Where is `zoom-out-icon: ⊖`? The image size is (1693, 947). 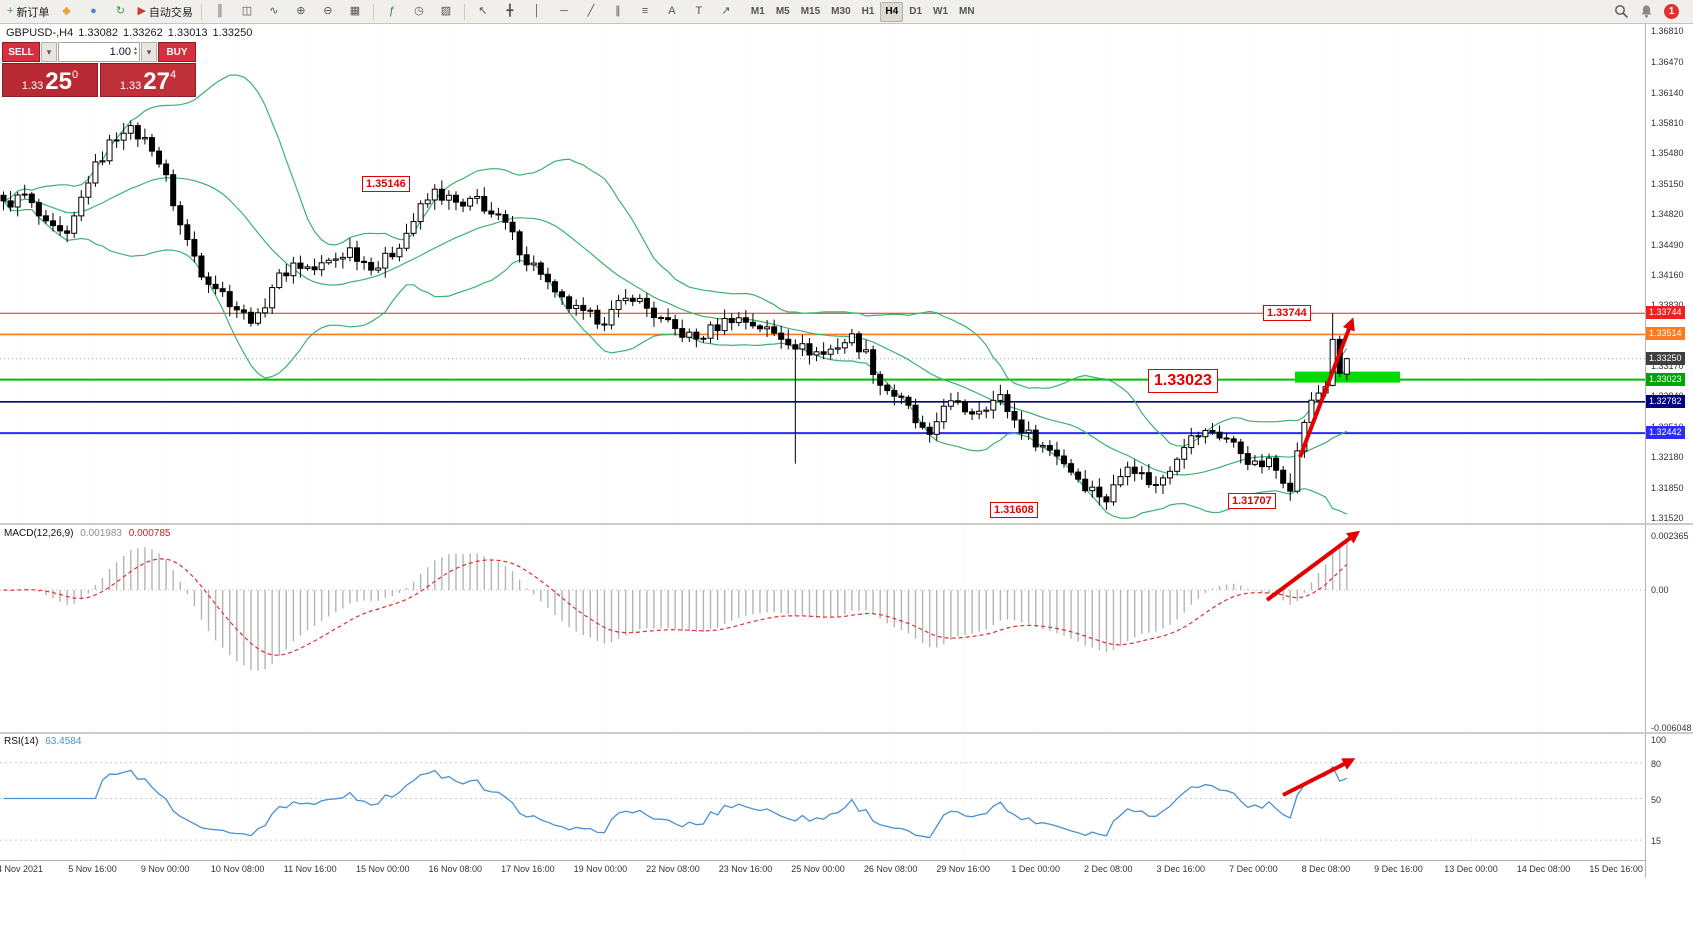 zoom-out-icon: ⊖ is located at coordinates (328, 11).